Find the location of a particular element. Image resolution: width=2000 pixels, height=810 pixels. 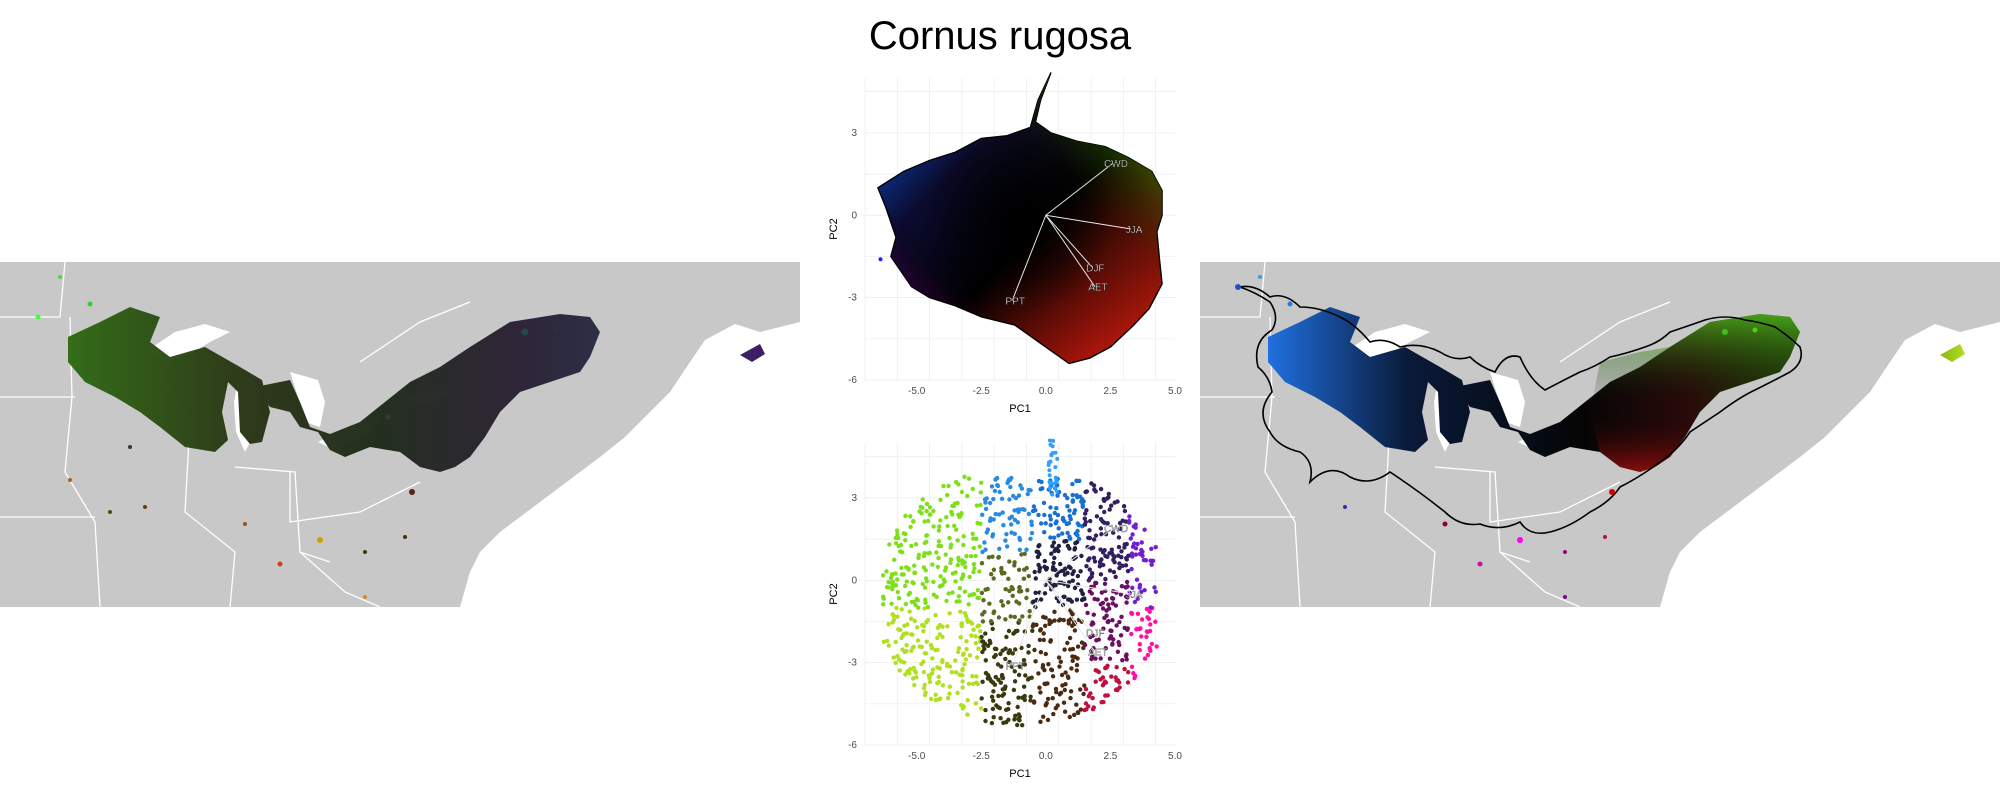

vector-label: DJF is located at coordinates (1095, 268).